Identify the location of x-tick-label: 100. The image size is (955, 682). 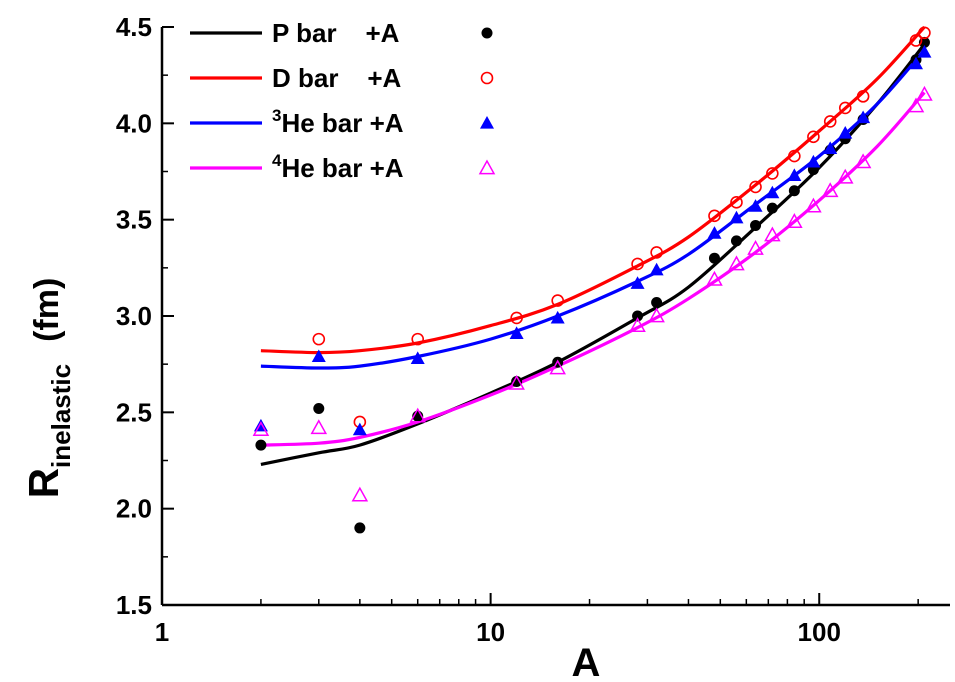
(819, 632).